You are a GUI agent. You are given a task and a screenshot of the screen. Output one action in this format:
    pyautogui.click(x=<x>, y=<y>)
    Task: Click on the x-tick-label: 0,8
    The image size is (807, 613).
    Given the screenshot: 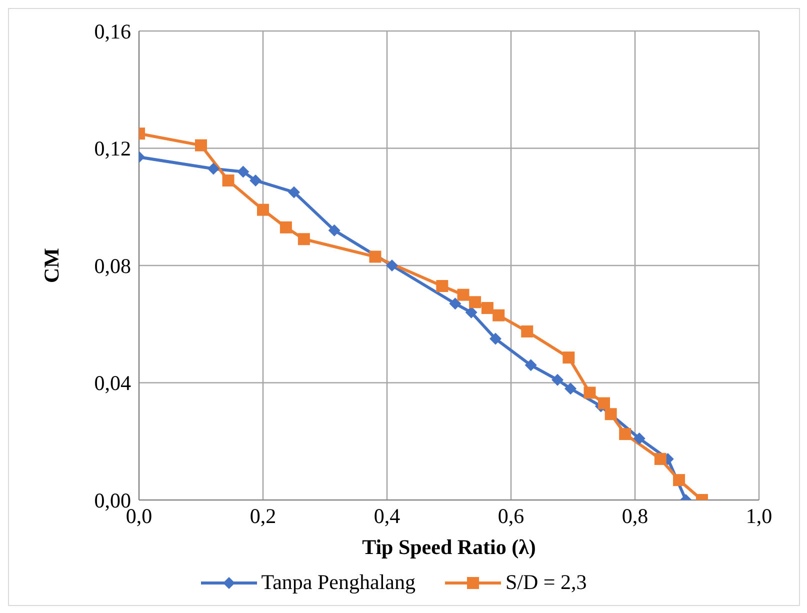 What is the action you would take?
    pyautogui.click(x=635, y=516)
    